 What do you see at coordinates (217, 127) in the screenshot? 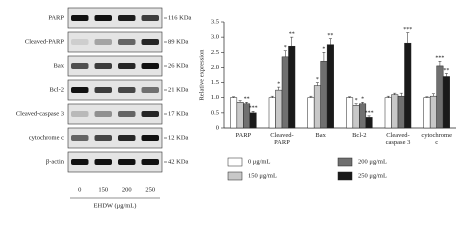
I see `y-tick-label: 0` at bounding box center [217, 127].